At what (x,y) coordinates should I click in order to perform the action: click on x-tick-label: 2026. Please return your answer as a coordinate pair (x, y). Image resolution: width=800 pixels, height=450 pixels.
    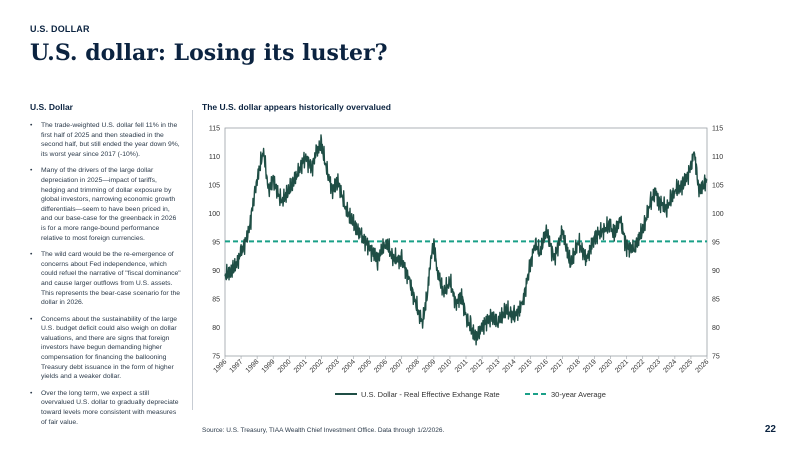
    Looking at the image, I should click on (702, 366).